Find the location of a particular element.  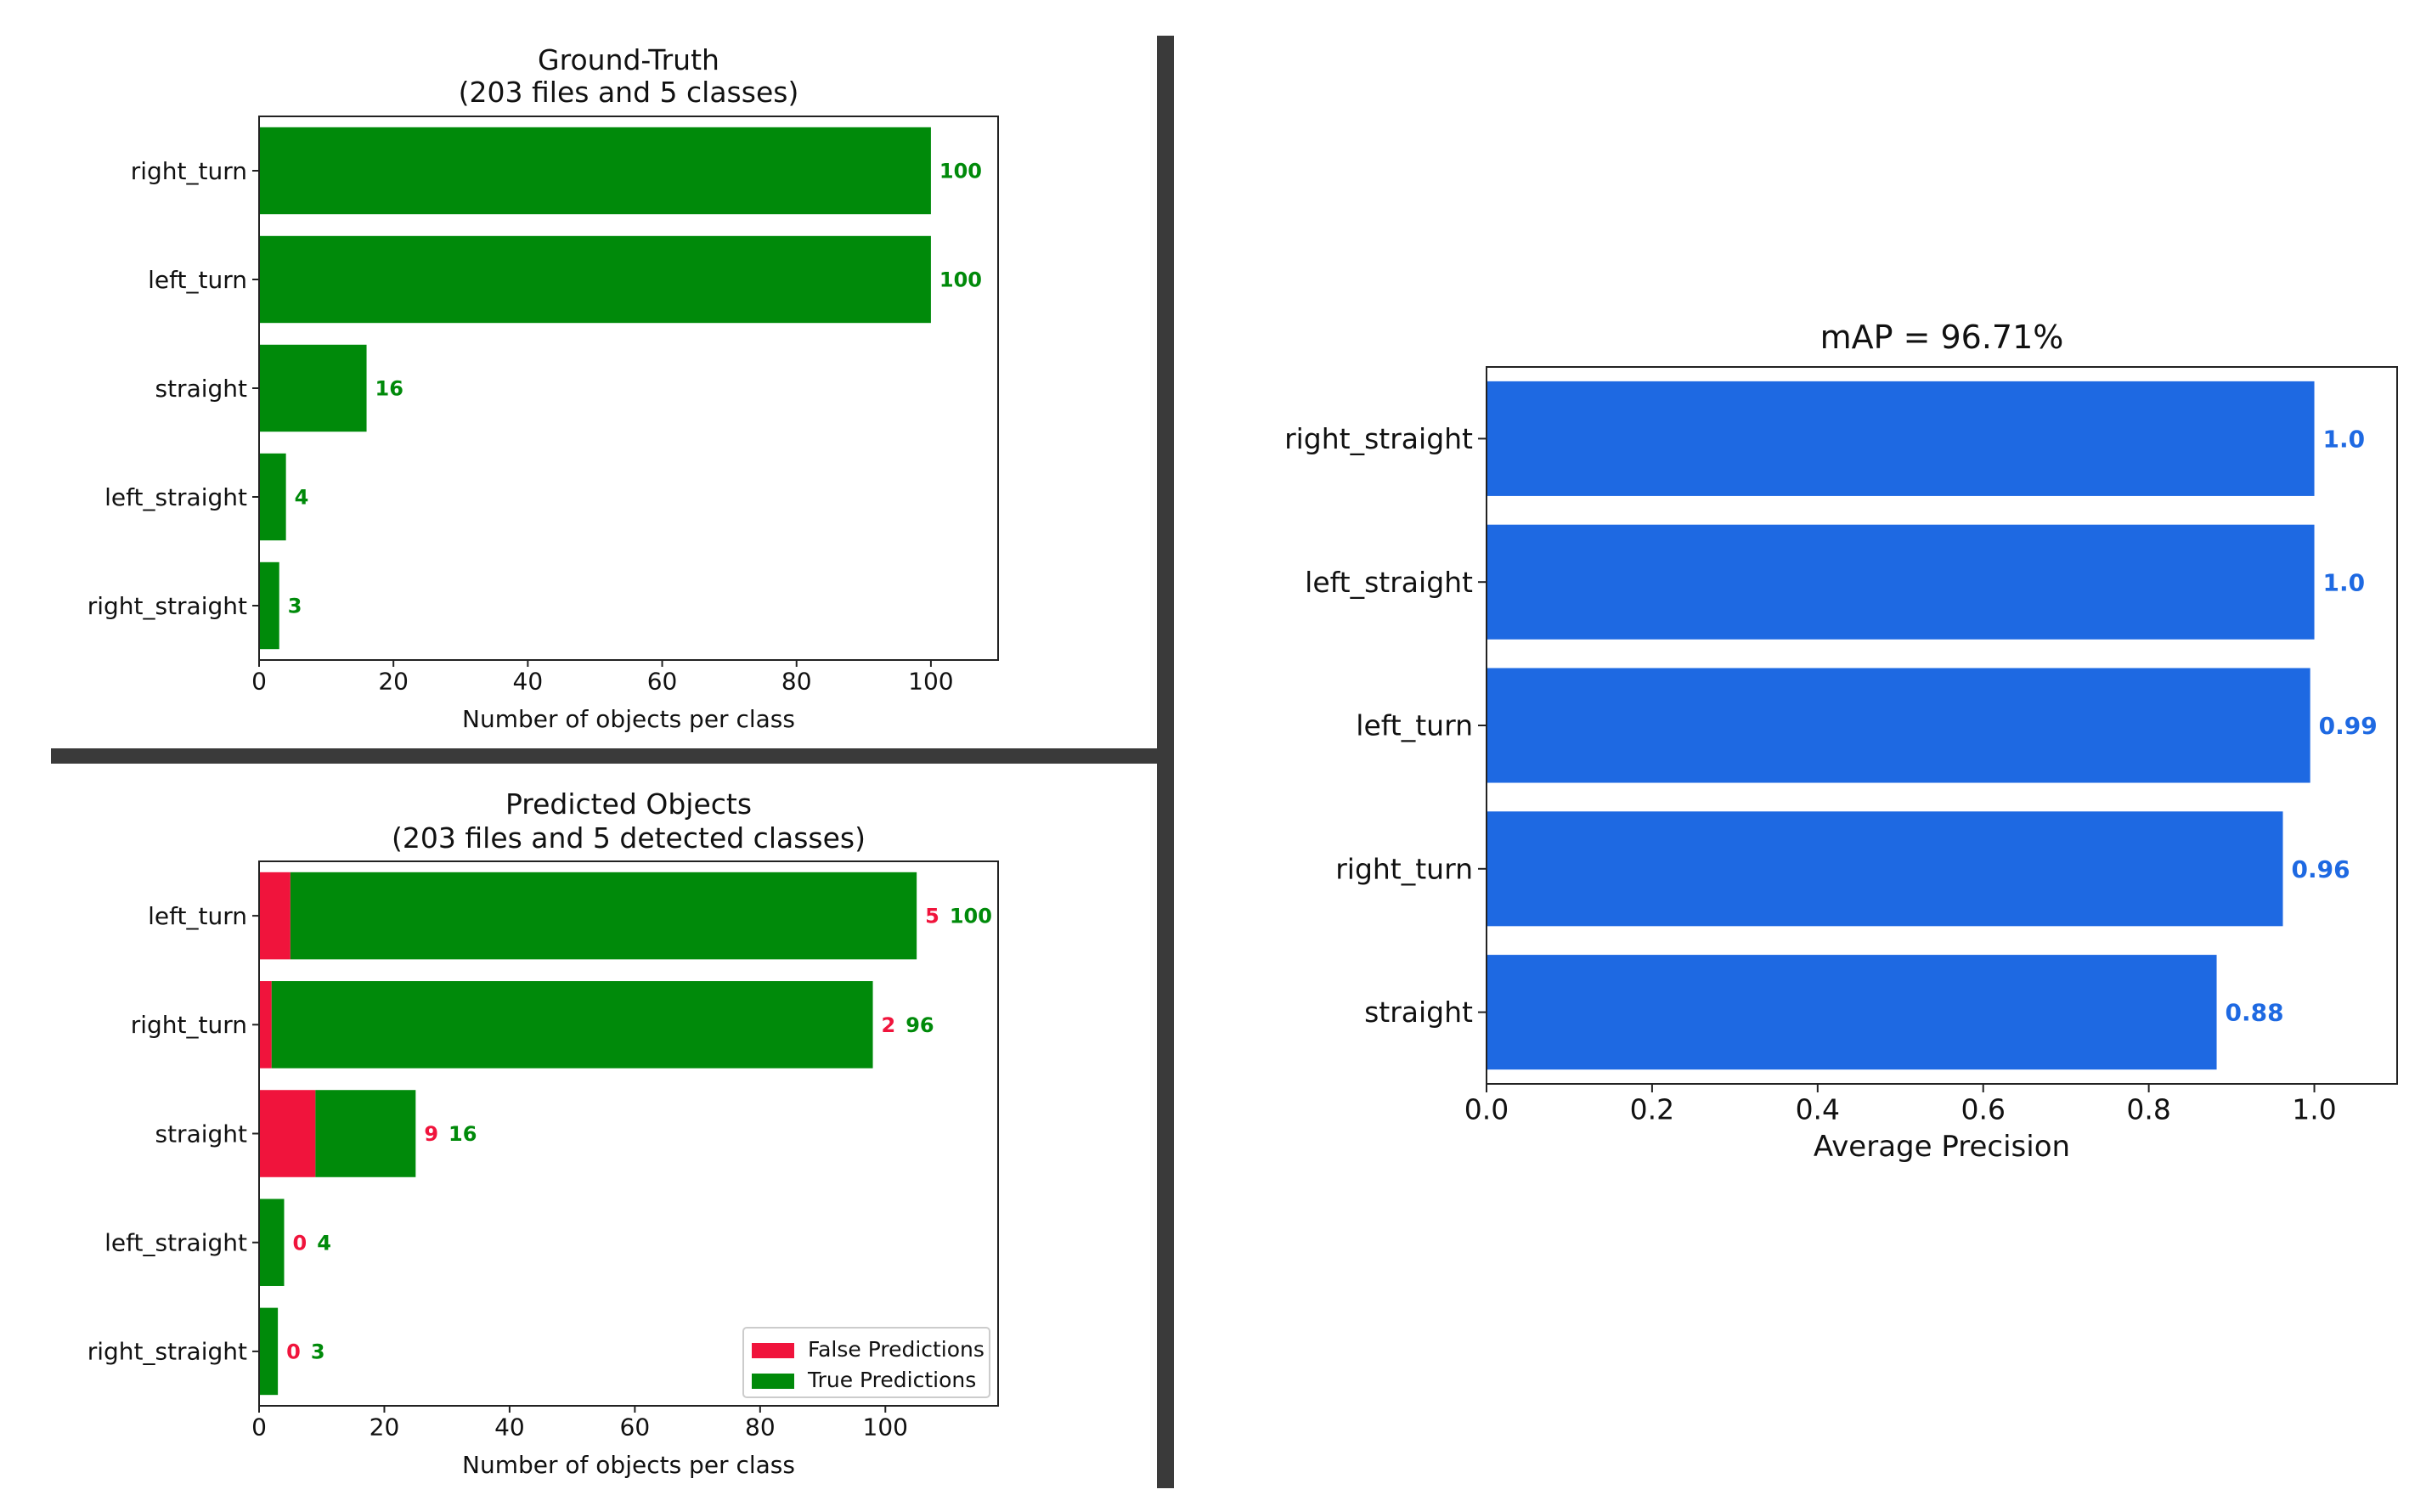

x-tick-label: 0.4 is located at coordinates (1818, 1109).